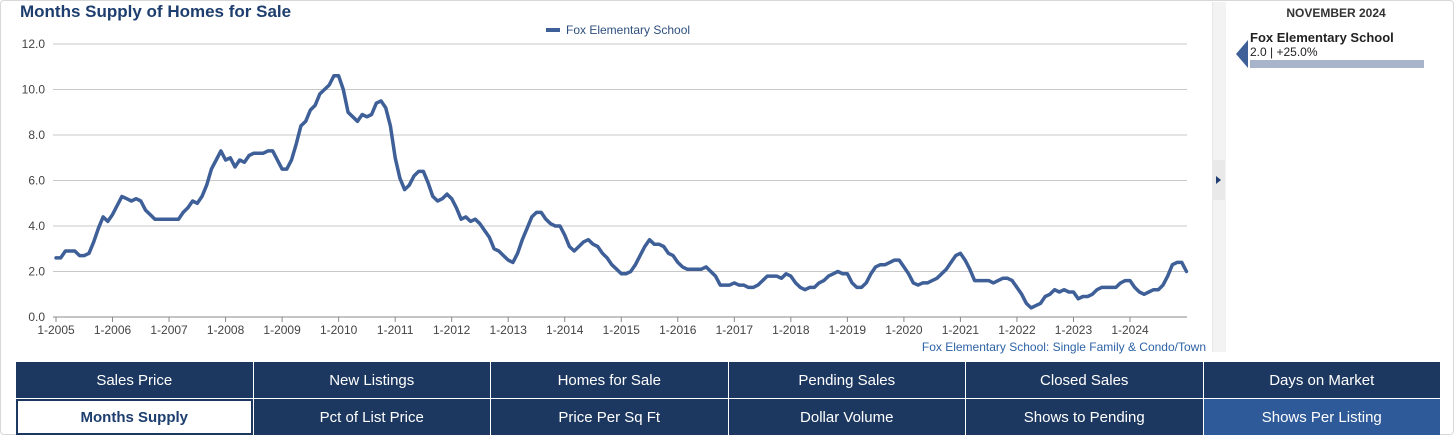 The height and width of the screenshot is (437, 1456). What do you see at coordinates (36, 226) in the screenshot?
I see `y-tick-label: 4.0` at bounding box center [36, 226].